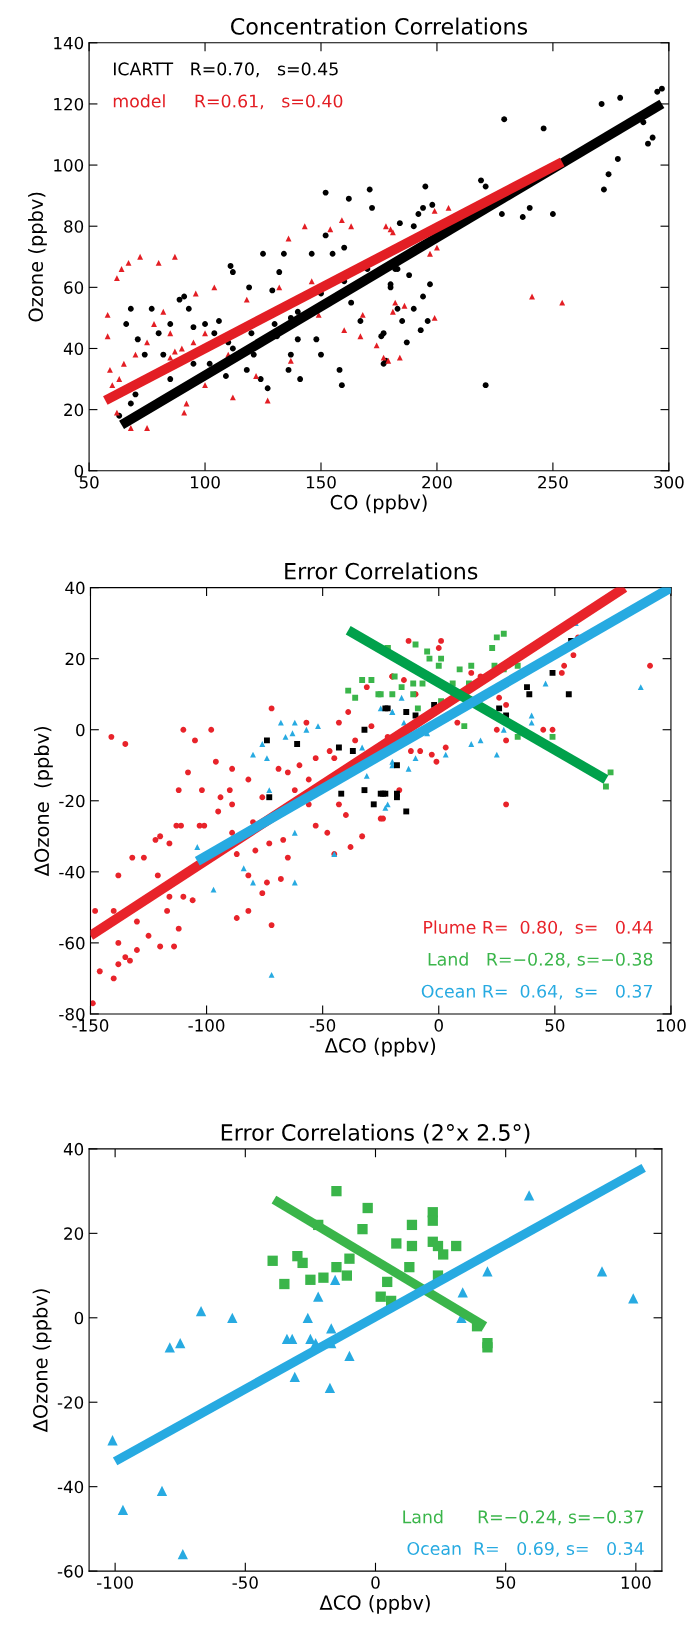  I want to click on annotation: Land R=−0.24, s=−0.37, so click(523, 1517).